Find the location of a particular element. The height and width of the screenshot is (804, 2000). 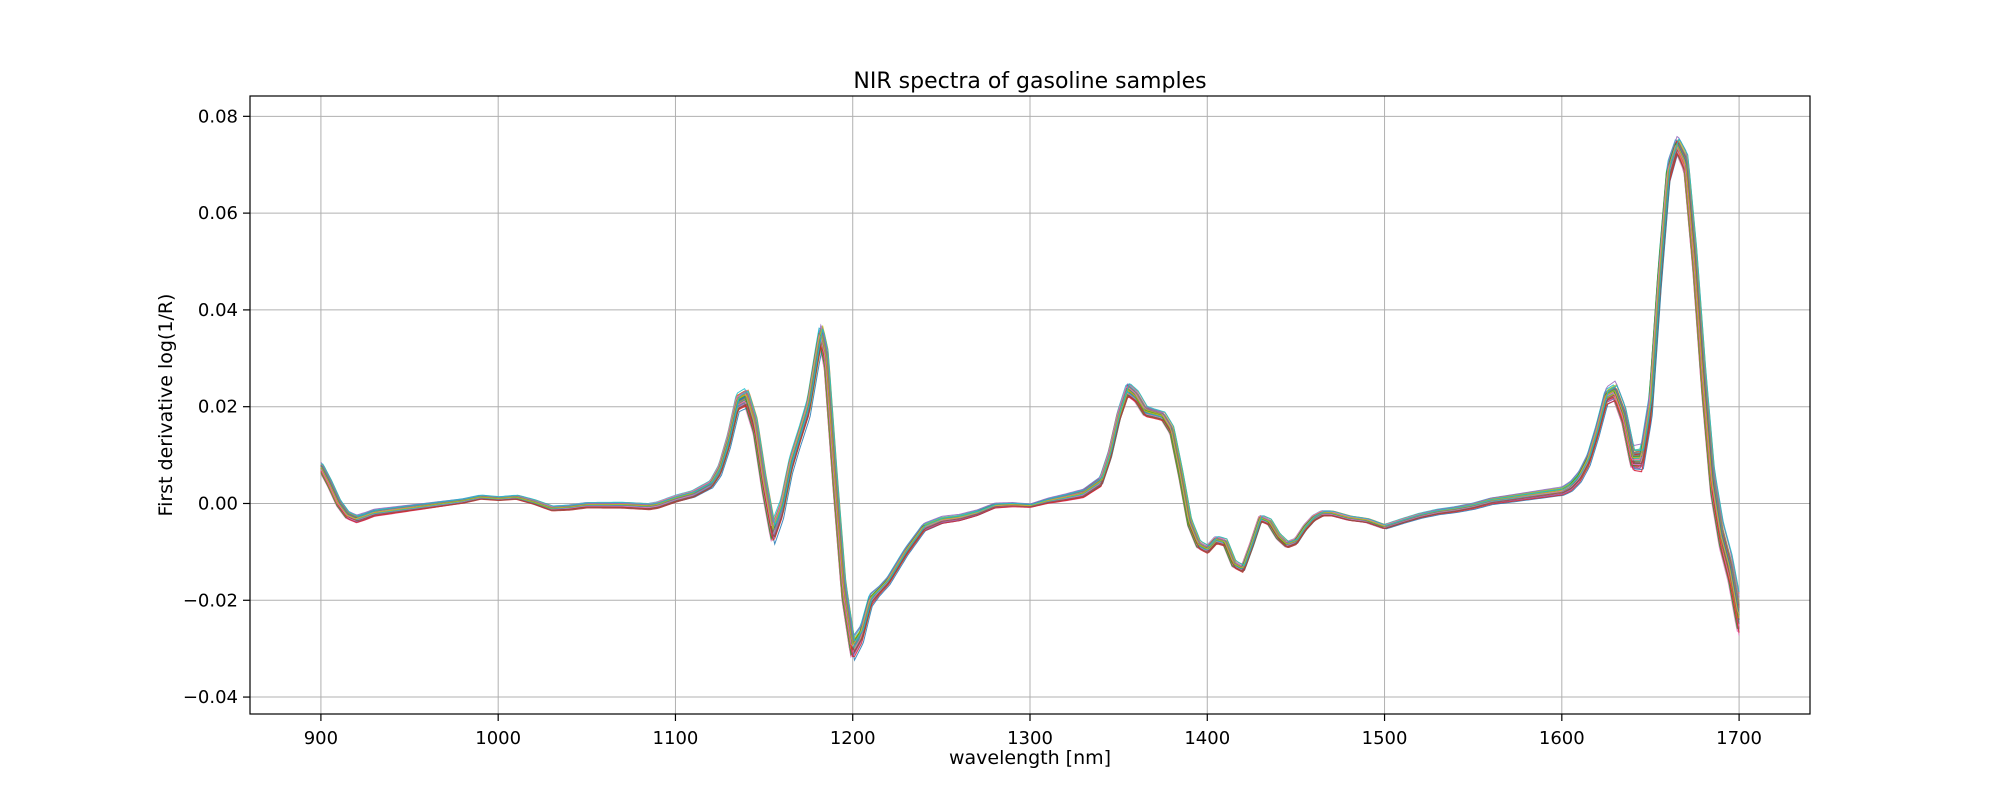

y-tick-label: 0.02 is located at coordinates (218, 407).